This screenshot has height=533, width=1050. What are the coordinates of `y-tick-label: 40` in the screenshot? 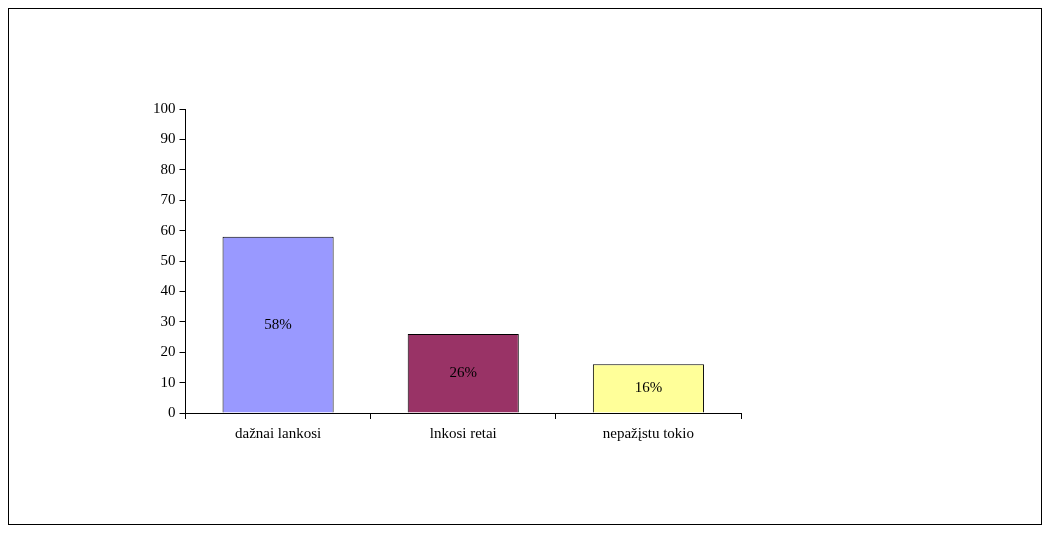 It's located at (168, 290).